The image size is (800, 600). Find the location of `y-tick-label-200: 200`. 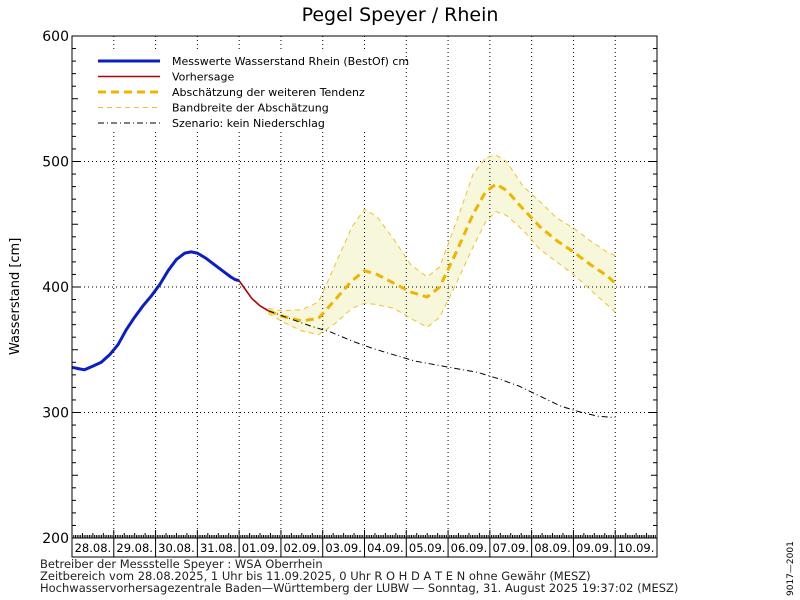

y-tick-label-200: 200 is located at coordinates (55, 539).